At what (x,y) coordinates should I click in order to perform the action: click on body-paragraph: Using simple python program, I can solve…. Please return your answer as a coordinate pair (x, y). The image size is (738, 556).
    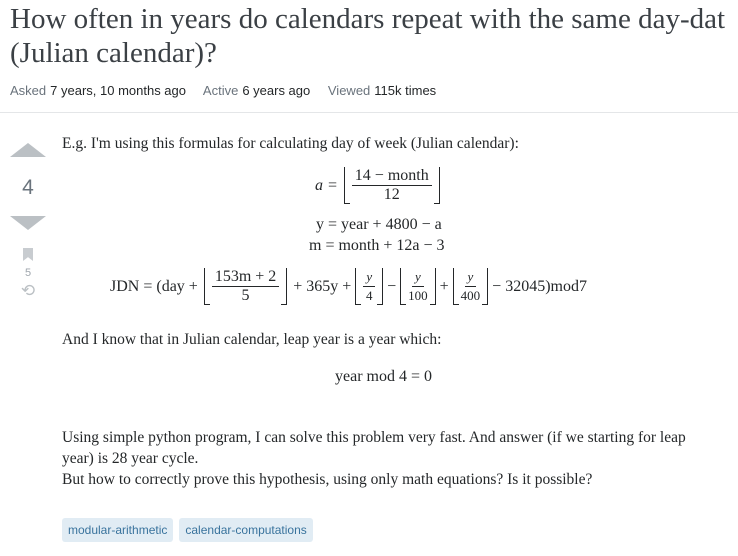
    Looking at the image, I should click on (374, 448).